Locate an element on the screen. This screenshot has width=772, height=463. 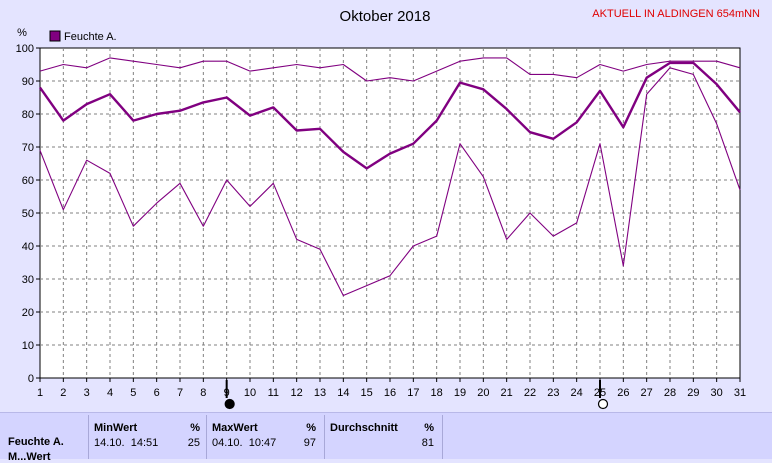
x-tick-label: 23 is located at coordinates (553, 393).